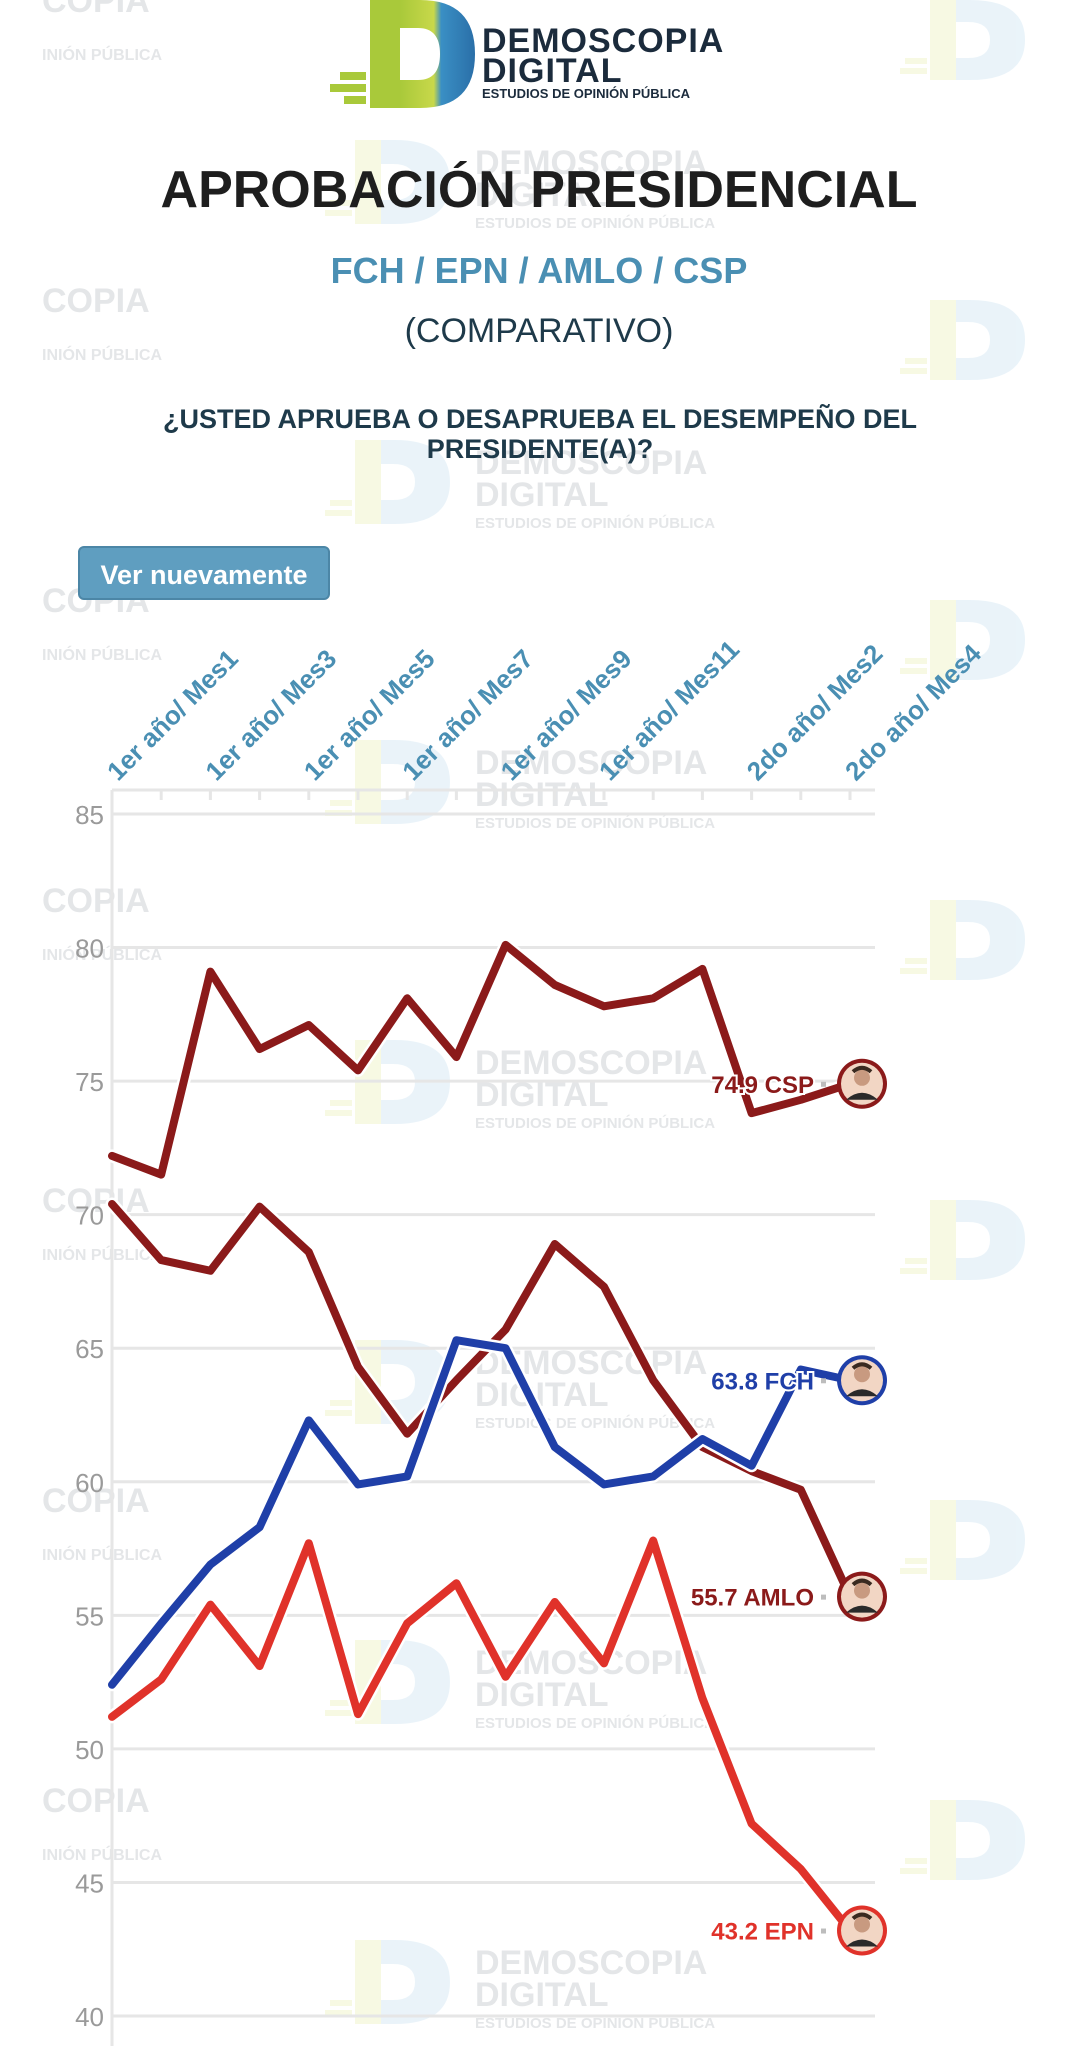 The height and width of the screenshot is (2048, 1078). What do you see at coordinates (89, 1883) in the screenshot?
I see `y-tick-label: 45` at bounding box center [89, 1883].